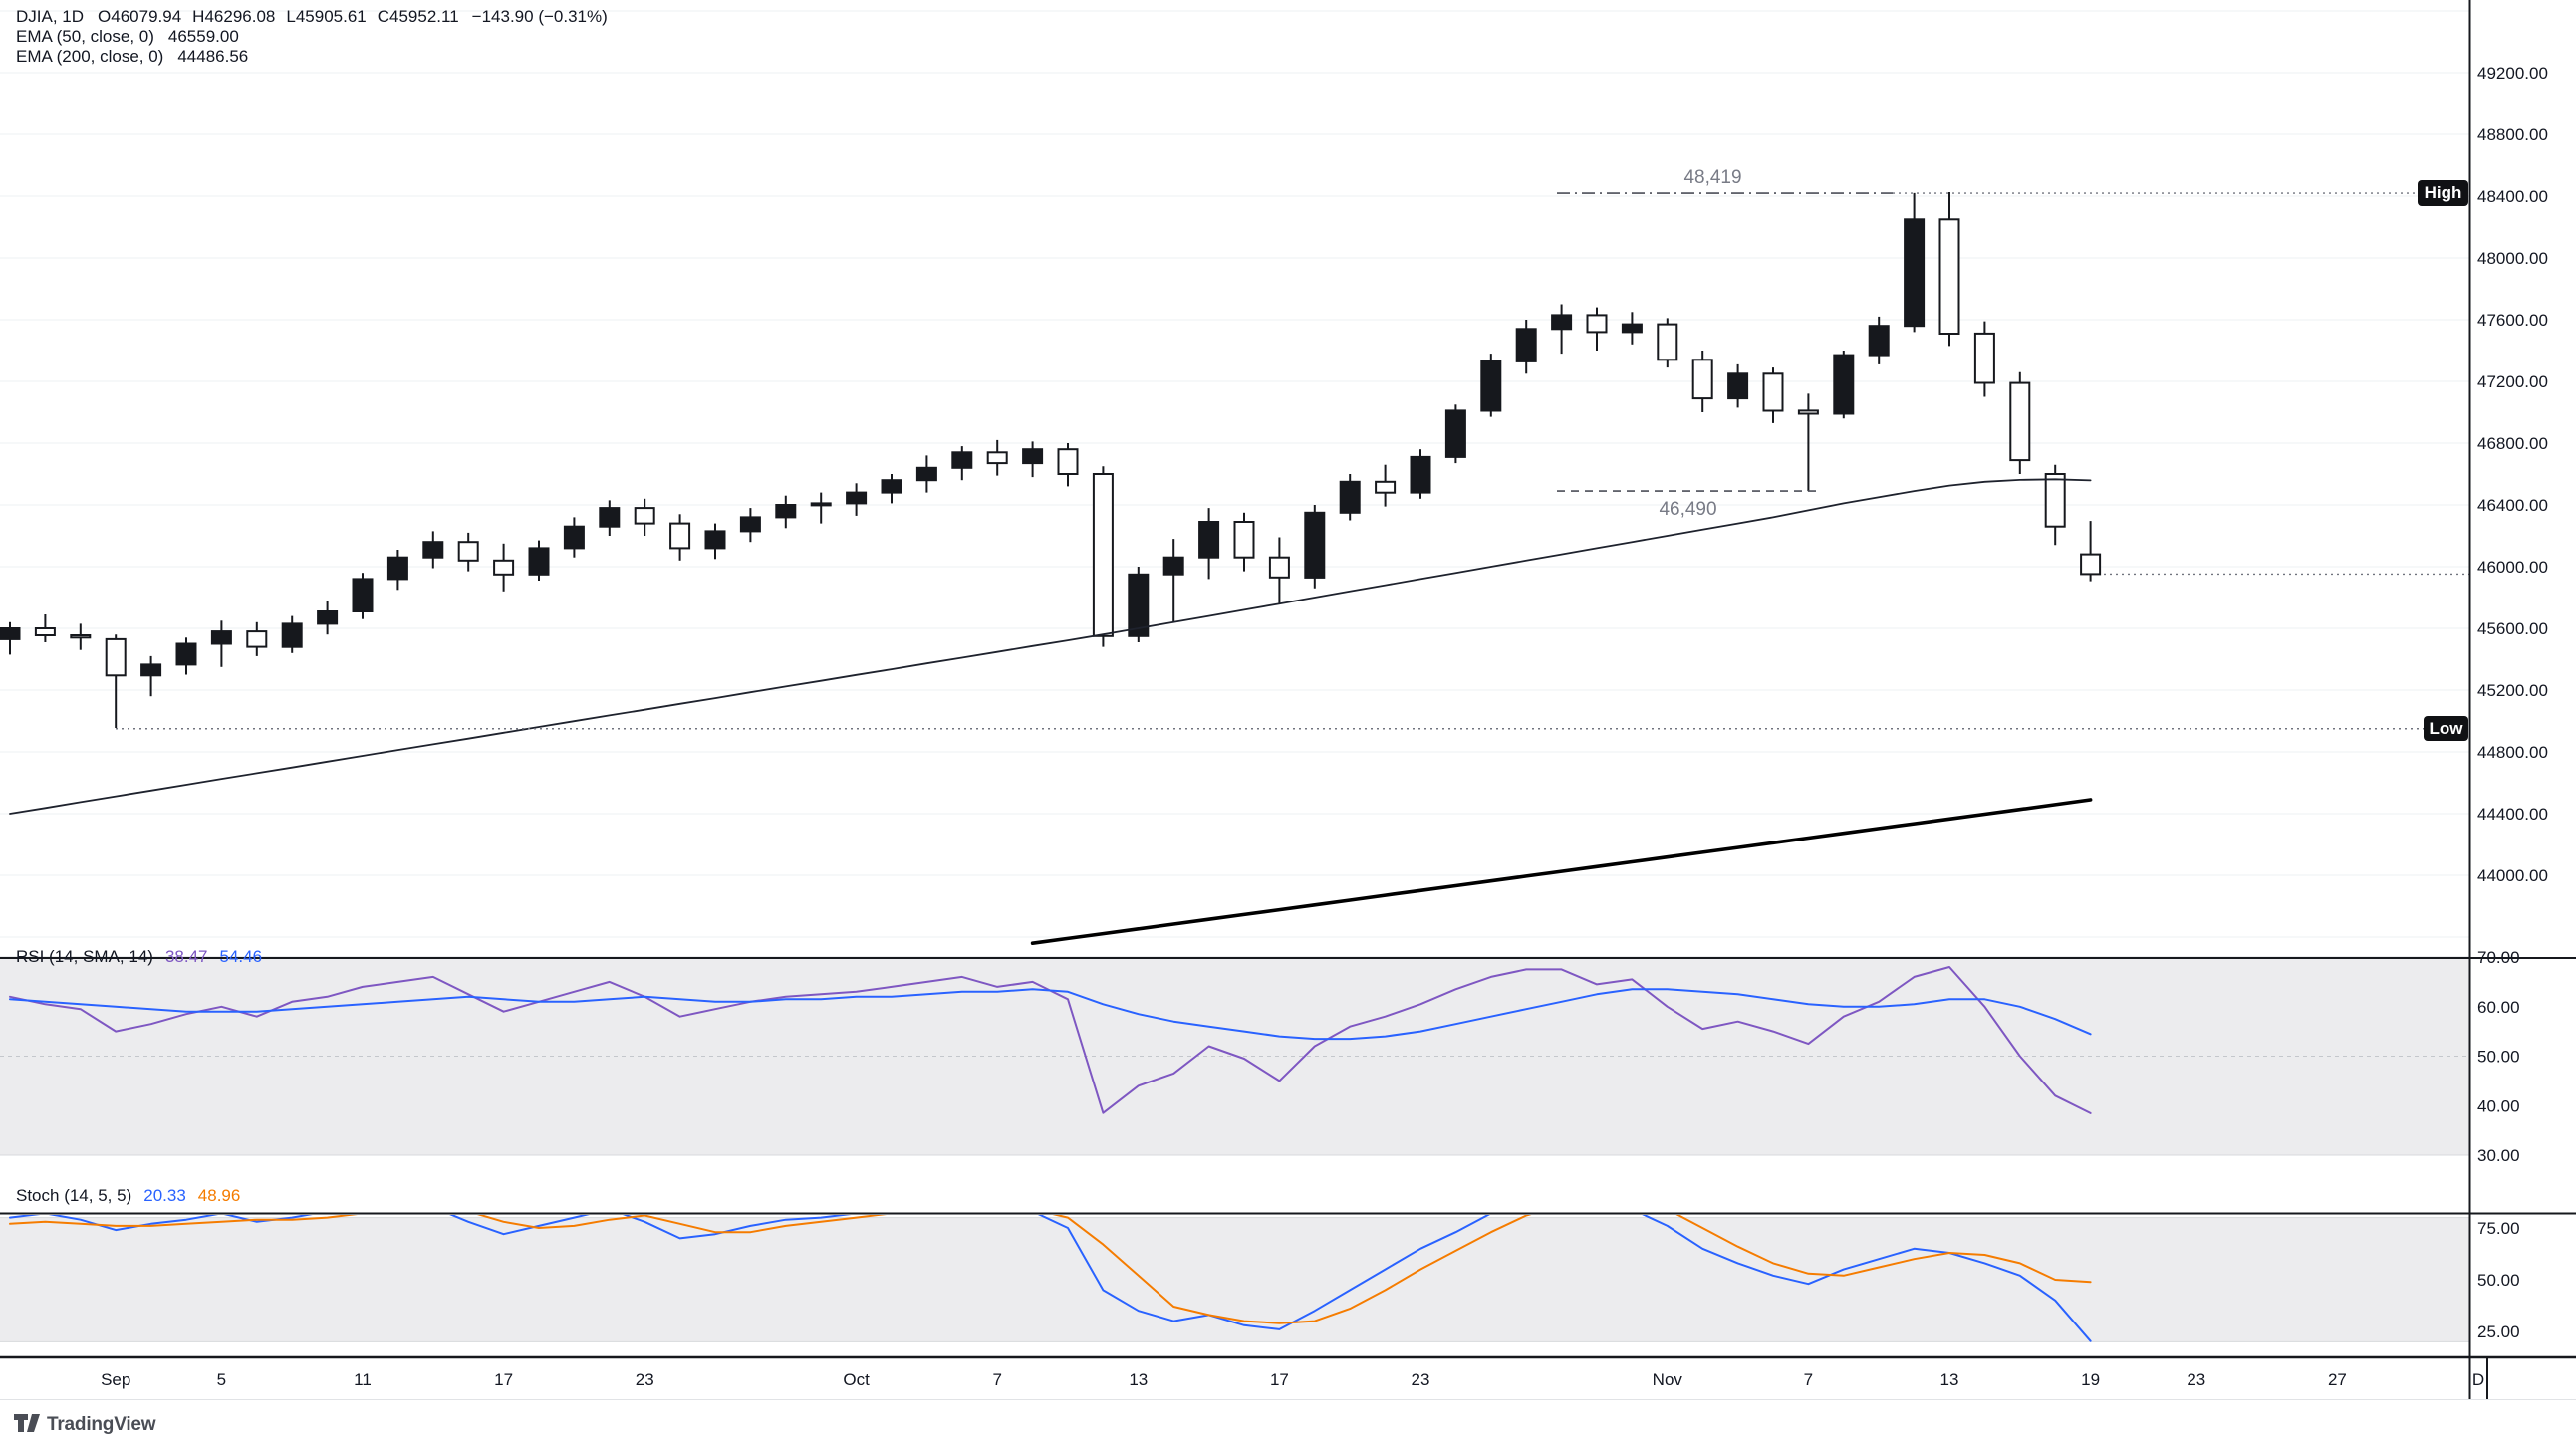  Describe the element at coordinates (2478, 1379) in the screenshot. I see `time-axis-label: D` at that location.